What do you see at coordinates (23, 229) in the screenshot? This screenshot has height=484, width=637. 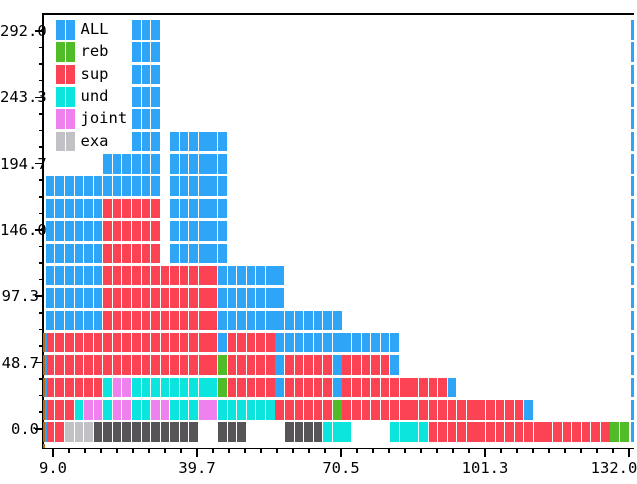 I see `y-tick-label: 146.0` at bounding box center [23, 229].